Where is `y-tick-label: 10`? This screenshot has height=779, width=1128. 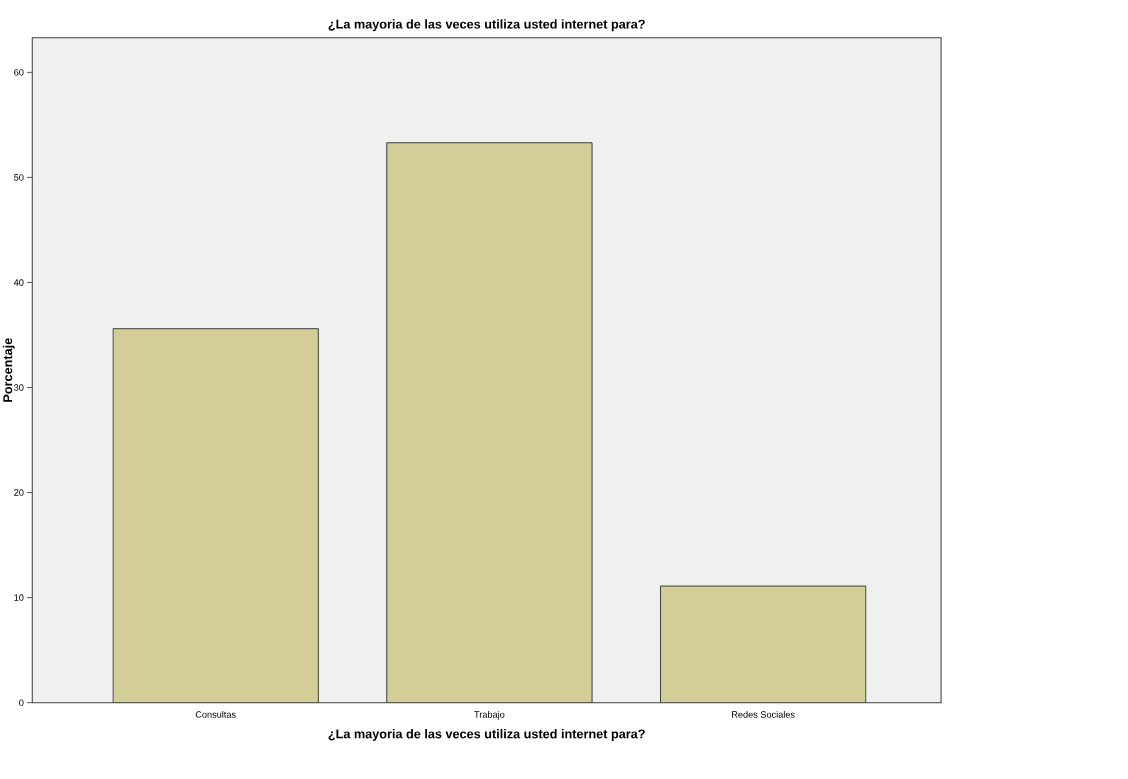 y-tick-label: 10 is located at coordinates (19, 597).